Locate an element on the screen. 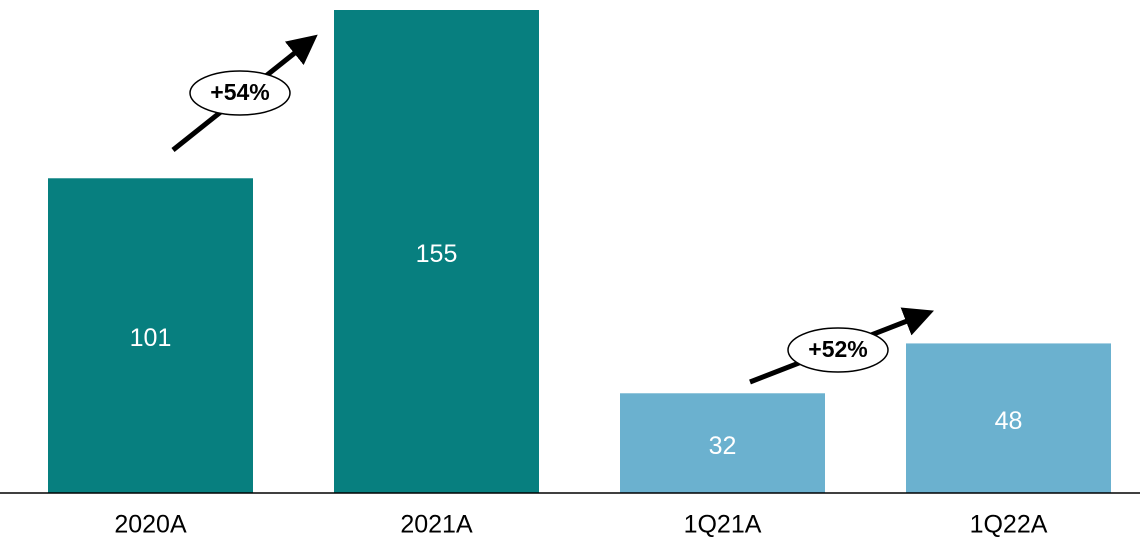 The image size is (1140, 549). value-label: 155 is located at coordinates (437, 254).